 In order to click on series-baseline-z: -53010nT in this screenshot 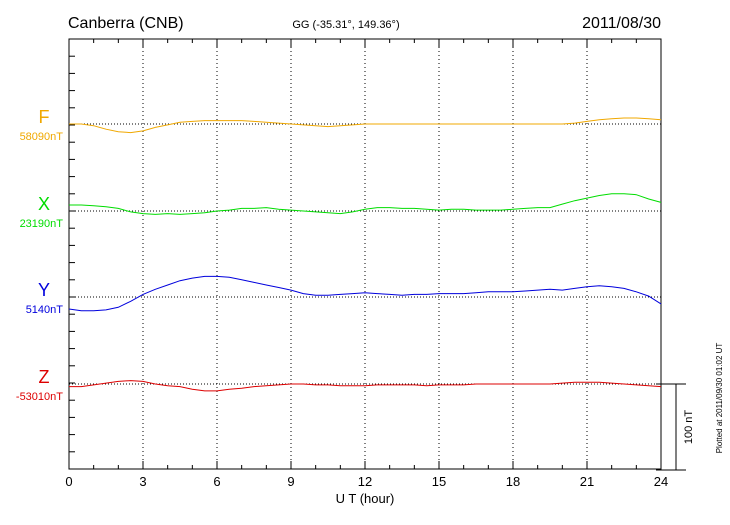, I will do `click(39, 397)`.